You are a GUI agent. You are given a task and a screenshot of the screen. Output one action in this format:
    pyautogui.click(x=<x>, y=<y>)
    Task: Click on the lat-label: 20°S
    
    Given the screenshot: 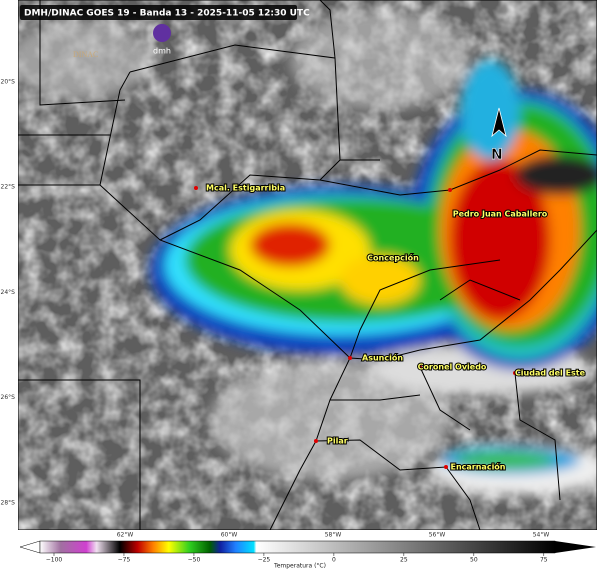 What is the action you would take?
    pyautogui.click(x=8, y=82)
    